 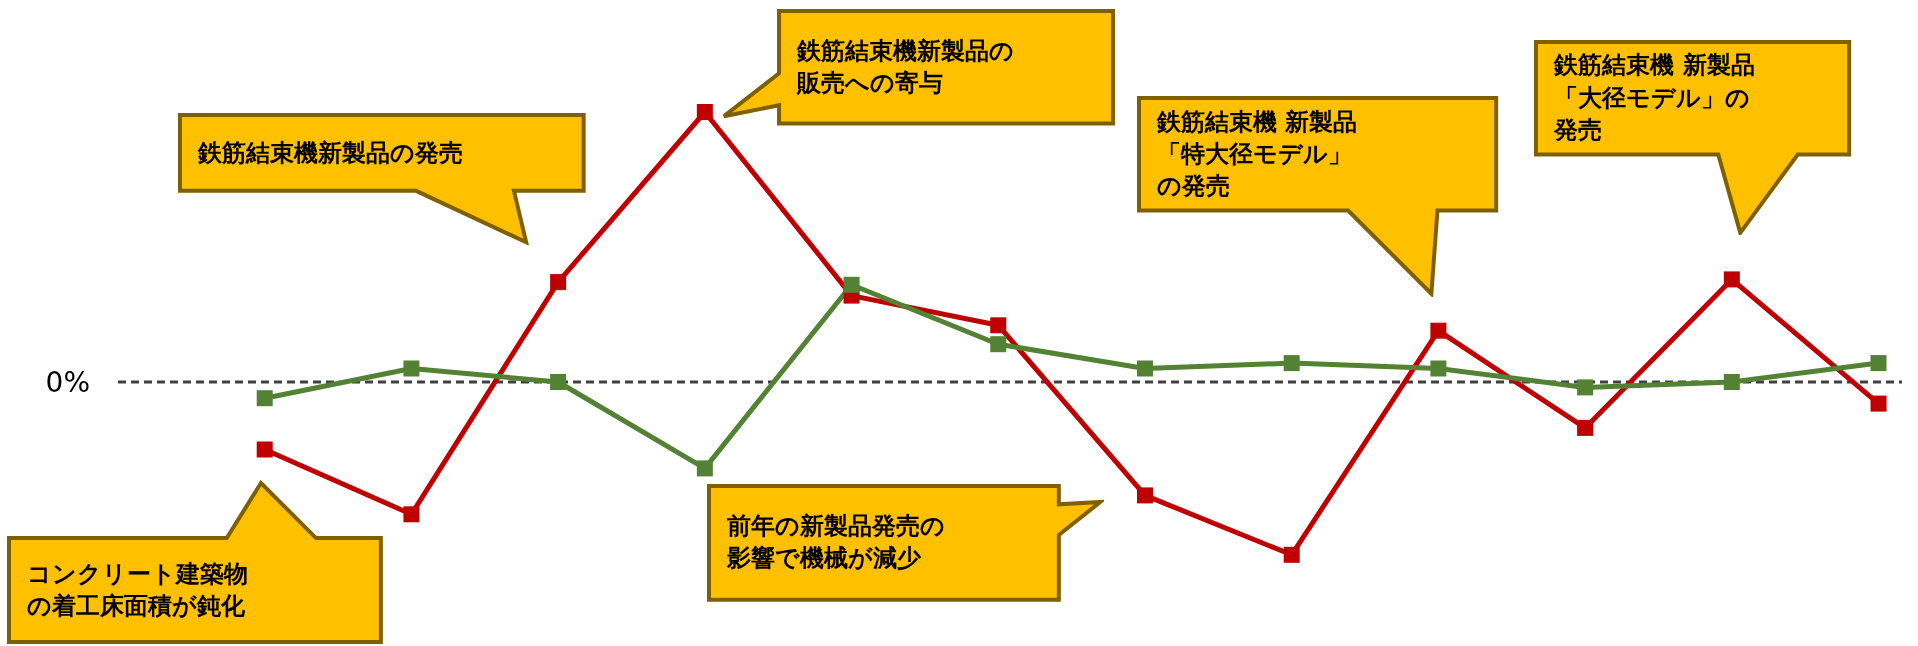 What do you see at coordinates (1655, 98) in the screenshot?
I see `annotation: 鉄筋結束機 新製品「大径モデル」の発売` at bounding box center [1655, 98].